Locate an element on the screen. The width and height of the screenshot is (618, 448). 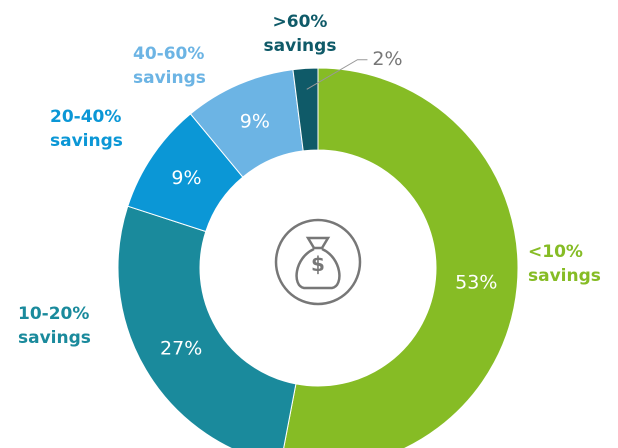
category-label: >60% savings is located at coordinates (300, 34).